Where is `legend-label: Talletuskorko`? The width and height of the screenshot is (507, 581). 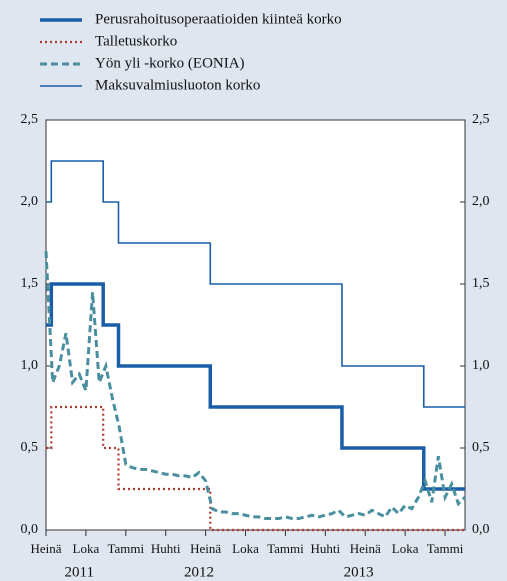 legend-label: Talletuskorko is located at coordinates (136, 41).